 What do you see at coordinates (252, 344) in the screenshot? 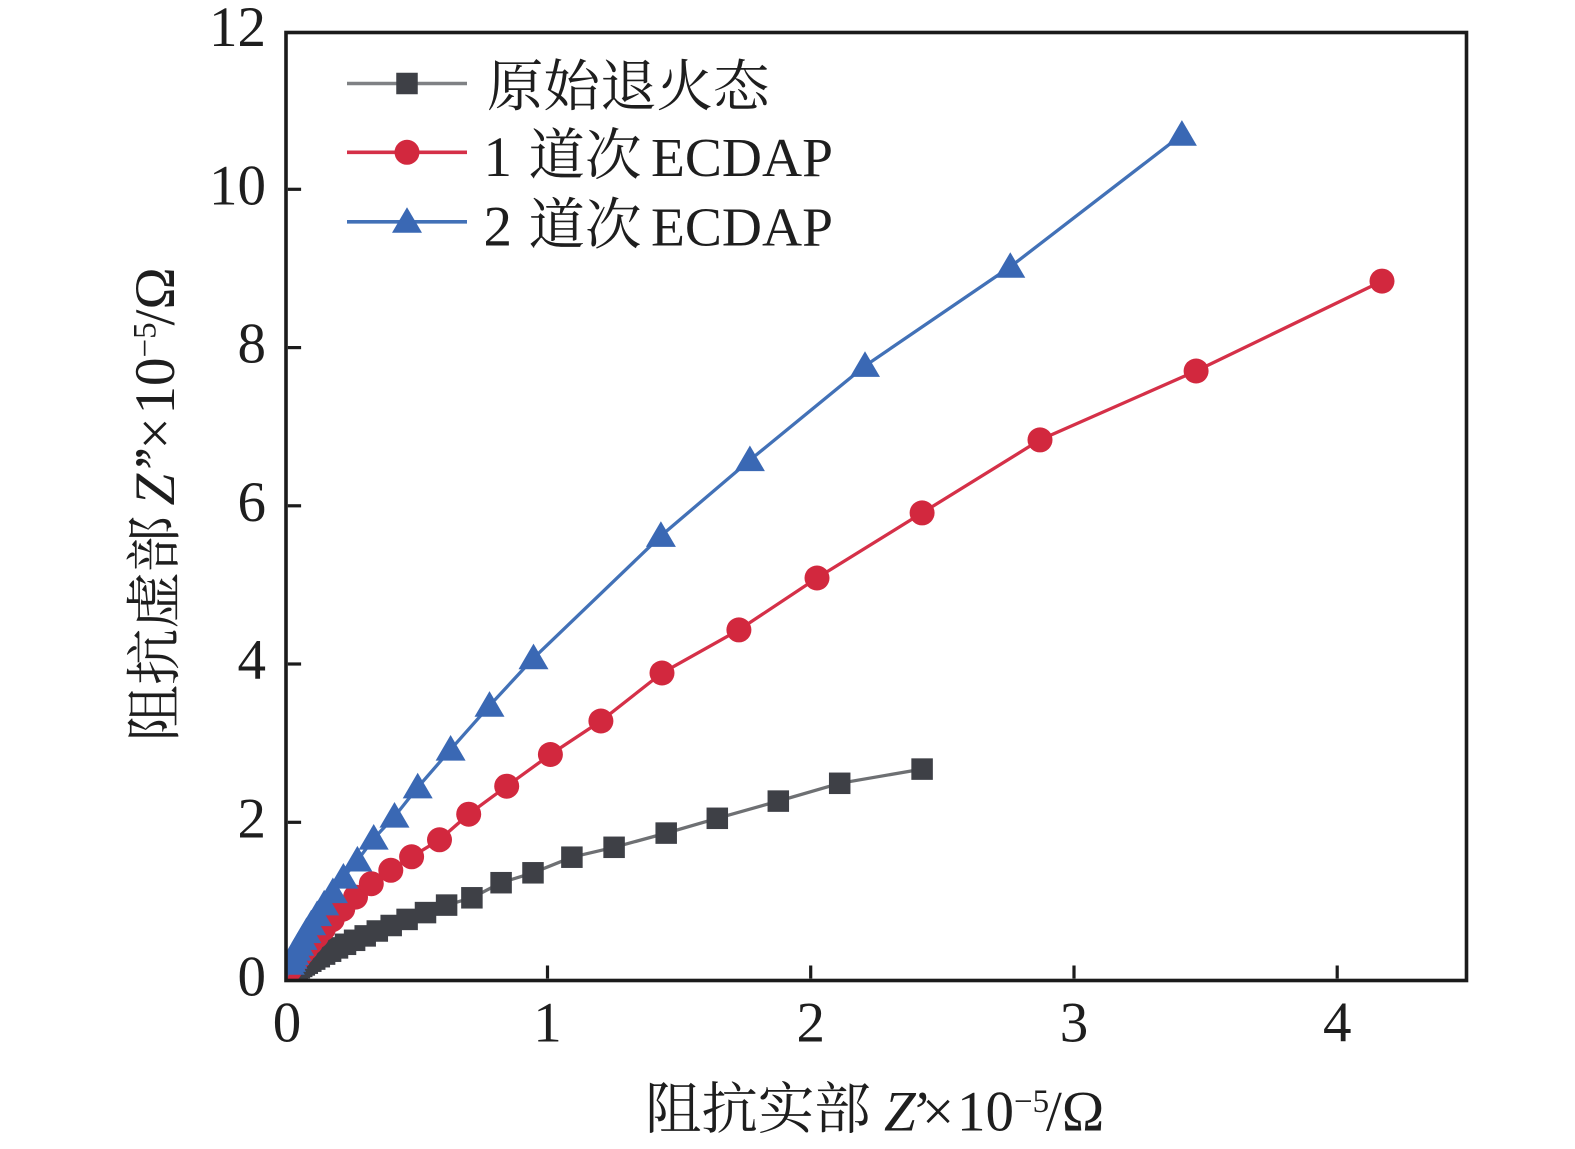
I see `svg-text: 8` at bounding box center [252, 344].